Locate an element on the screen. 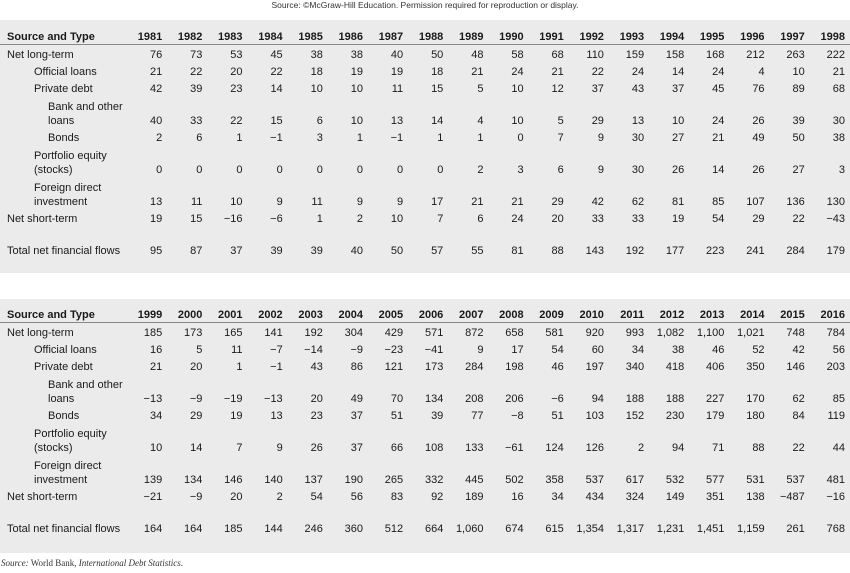  table-cell: −487 is located at coordinates (792, 497).